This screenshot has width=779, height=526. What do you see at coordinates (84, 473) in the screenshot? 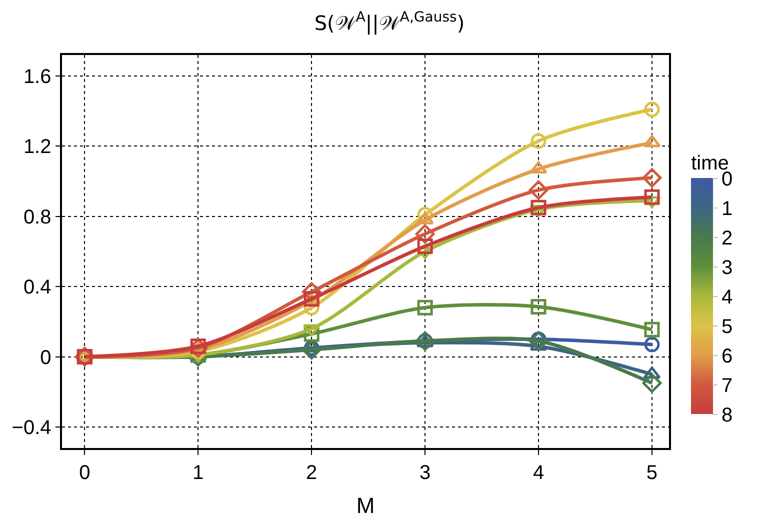
I see `x-tick-label: 0` at bounding box center [84, 473].